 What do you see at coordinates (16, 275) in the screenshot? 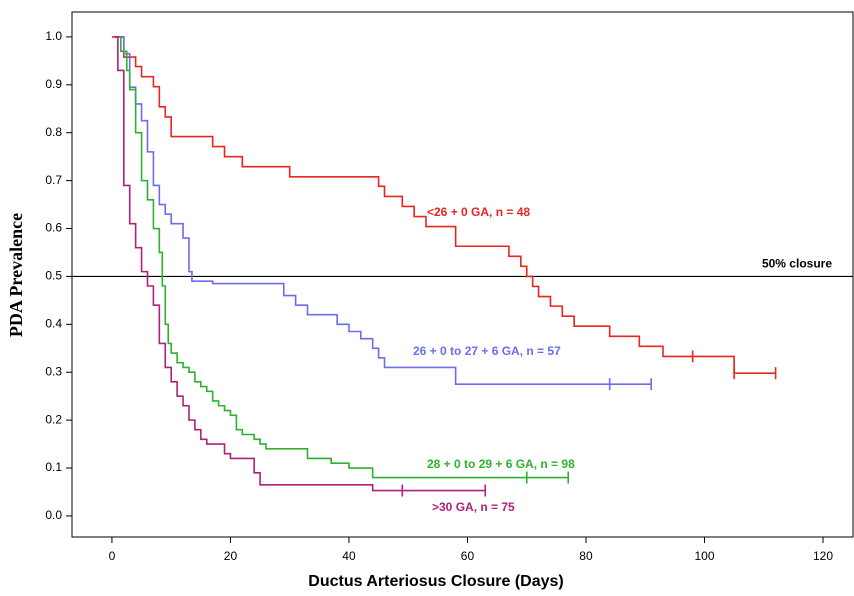
I see `y-axis-title: PDA Prevalence` at bounding box center [16, 275].